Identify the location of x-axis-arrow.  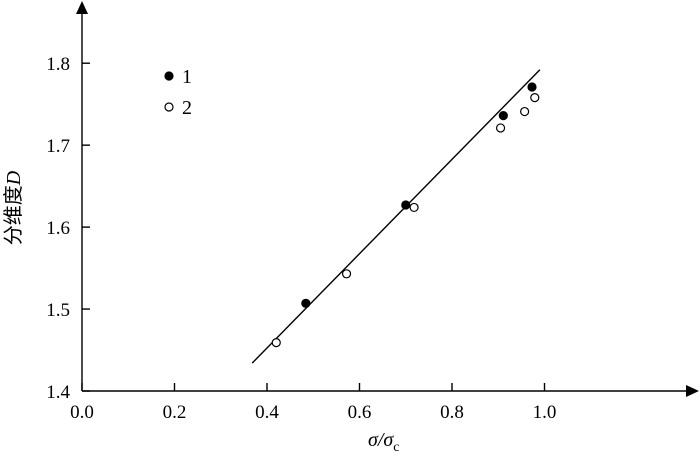
(692, 391).